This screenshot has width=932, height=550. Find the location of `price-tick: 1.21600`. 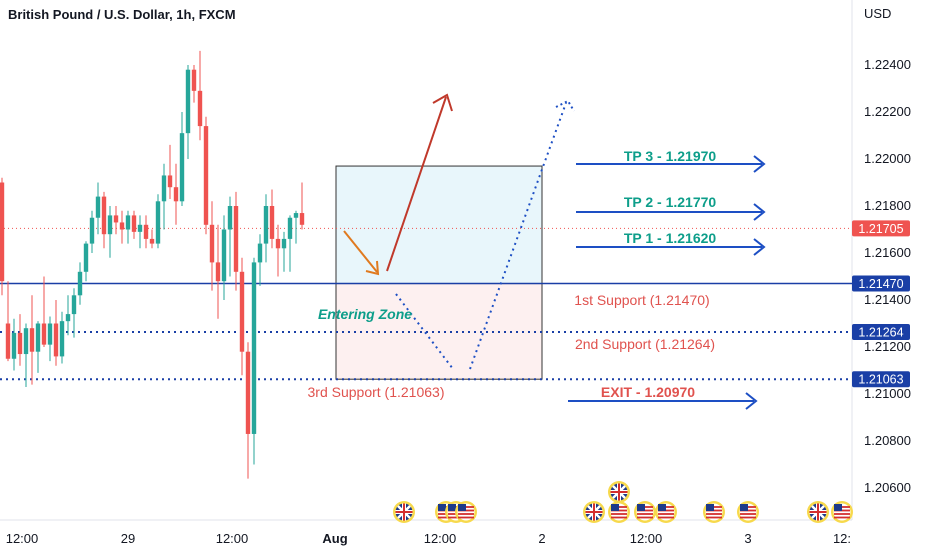

price-tick: 1.21600 is located at coordinates (887, 252).